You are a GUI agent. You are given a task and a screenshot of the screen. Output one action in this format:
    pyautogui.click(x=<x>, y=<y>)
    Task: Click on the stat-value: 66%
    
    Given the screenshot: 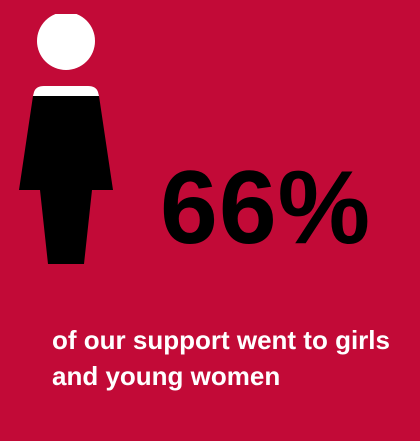 What is the action you would take?
    pyautogui.click(x=266, y=208)
    